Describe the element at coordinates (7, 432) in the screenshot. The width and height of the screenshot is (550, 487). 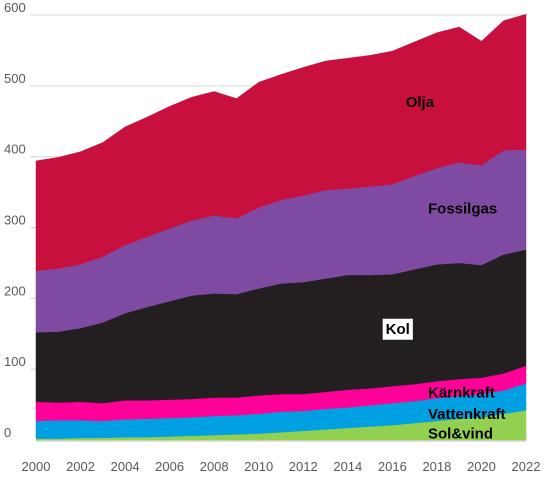
I see `y-tick-label: 0` at that location.